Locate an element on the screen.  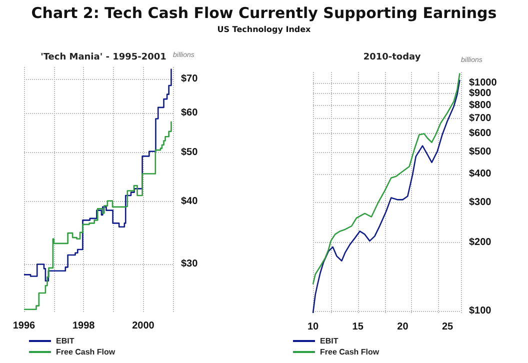
text: US Technology Index is located at coordinates (264, 29).